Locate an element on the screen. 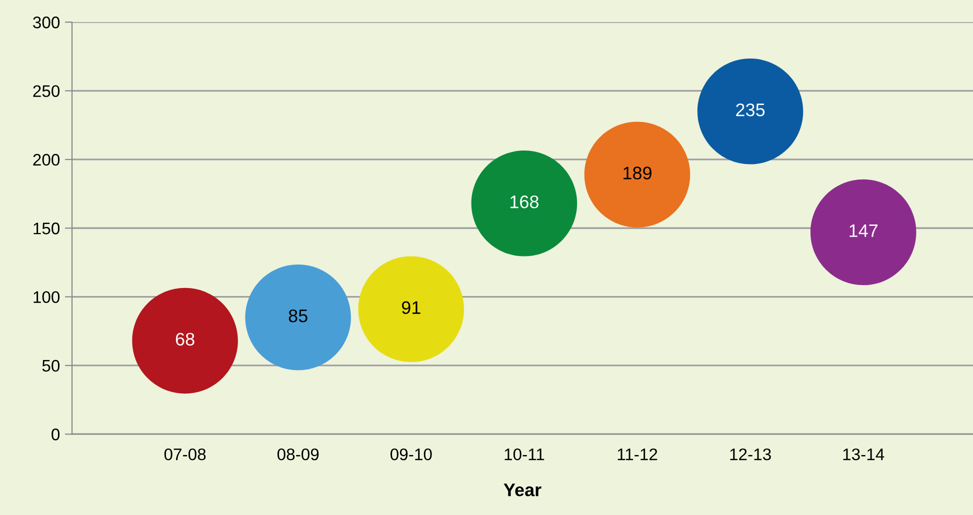 Image resolution: width=973 pixels, height=515 pixels. y-tick-label: 100 is located at coordinates (47, 297).